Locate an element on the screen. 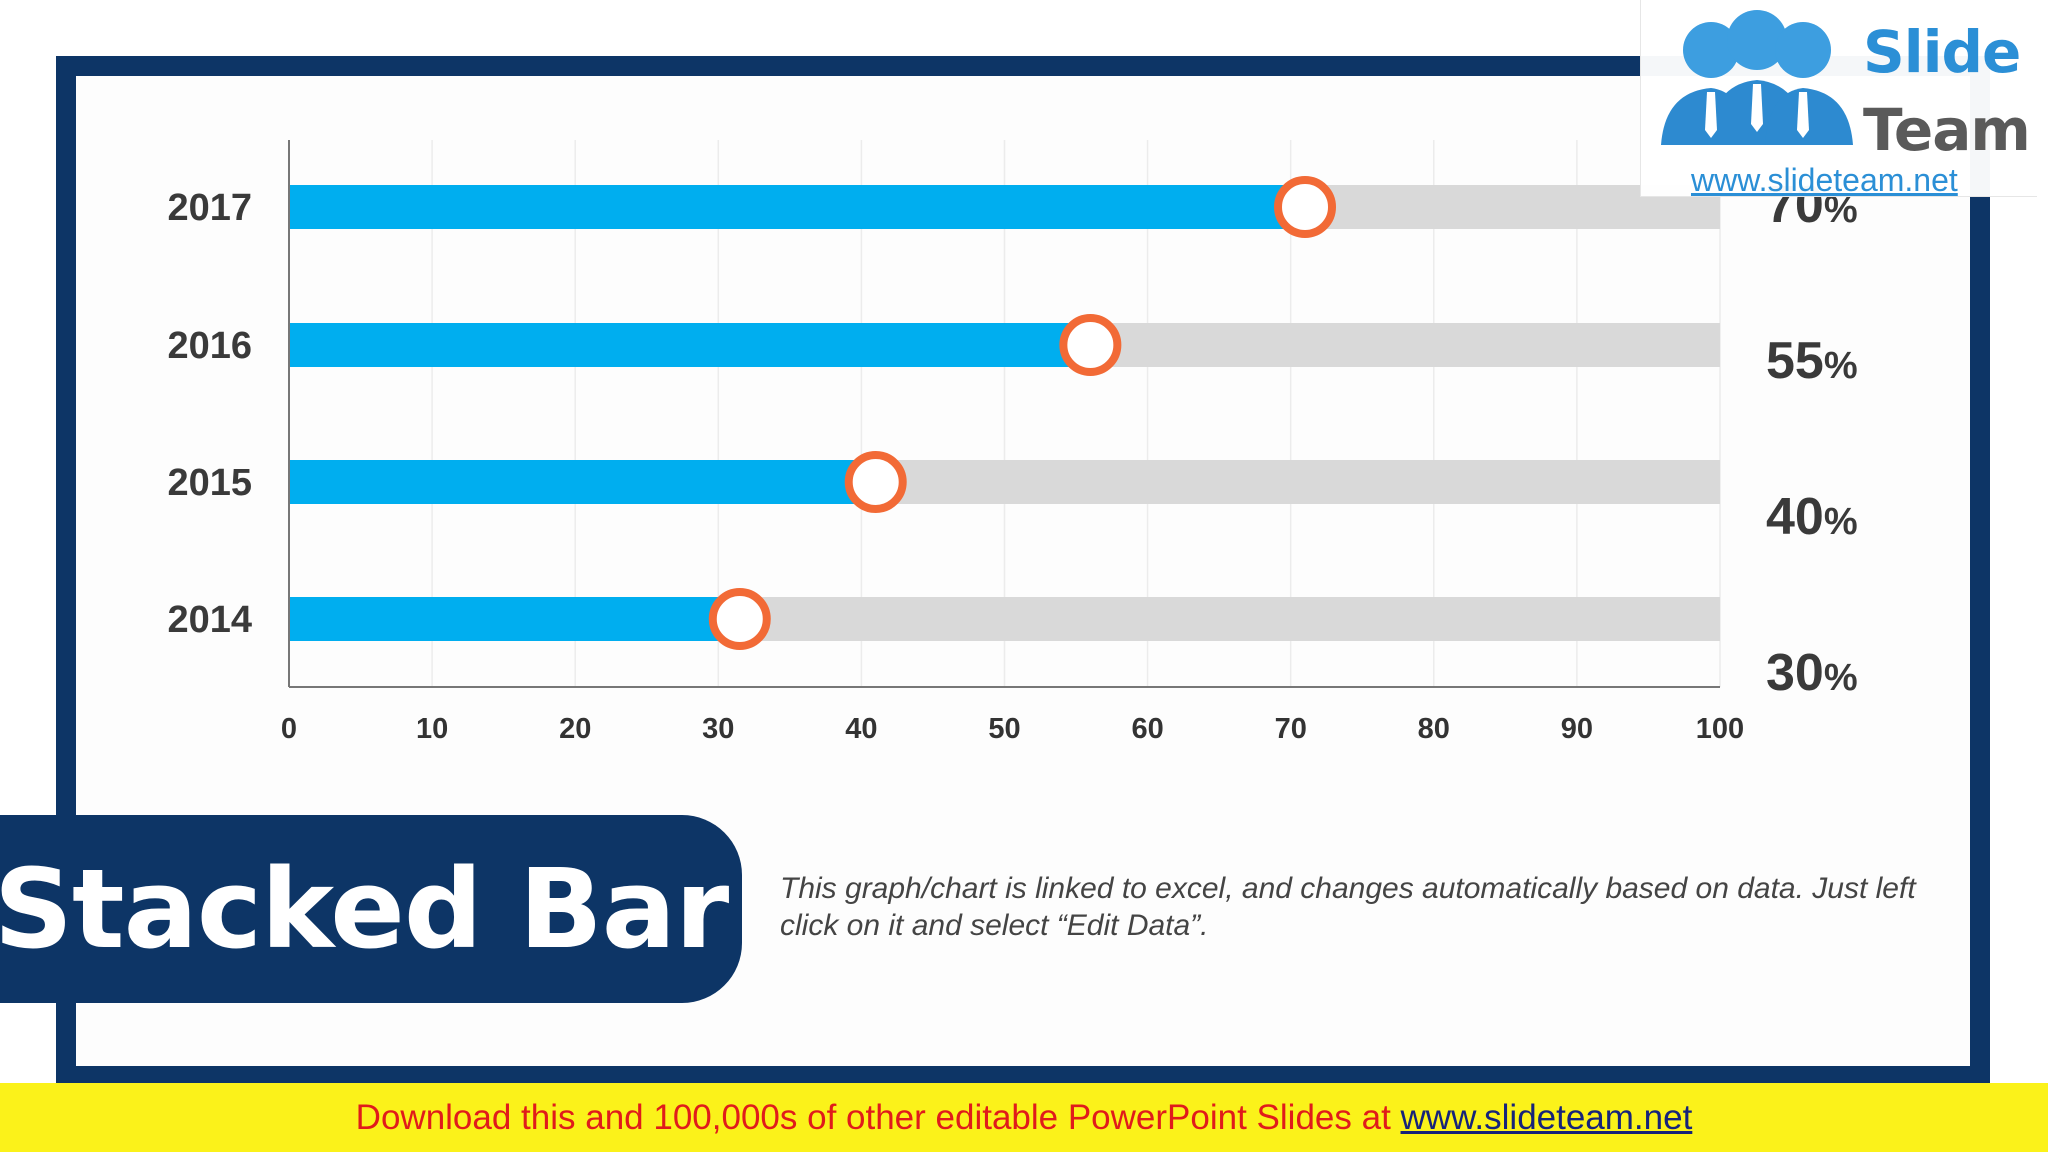 This screenshot has width=2048, height=1152. x-tick-label: 40 is located at coordinates (861, 729).